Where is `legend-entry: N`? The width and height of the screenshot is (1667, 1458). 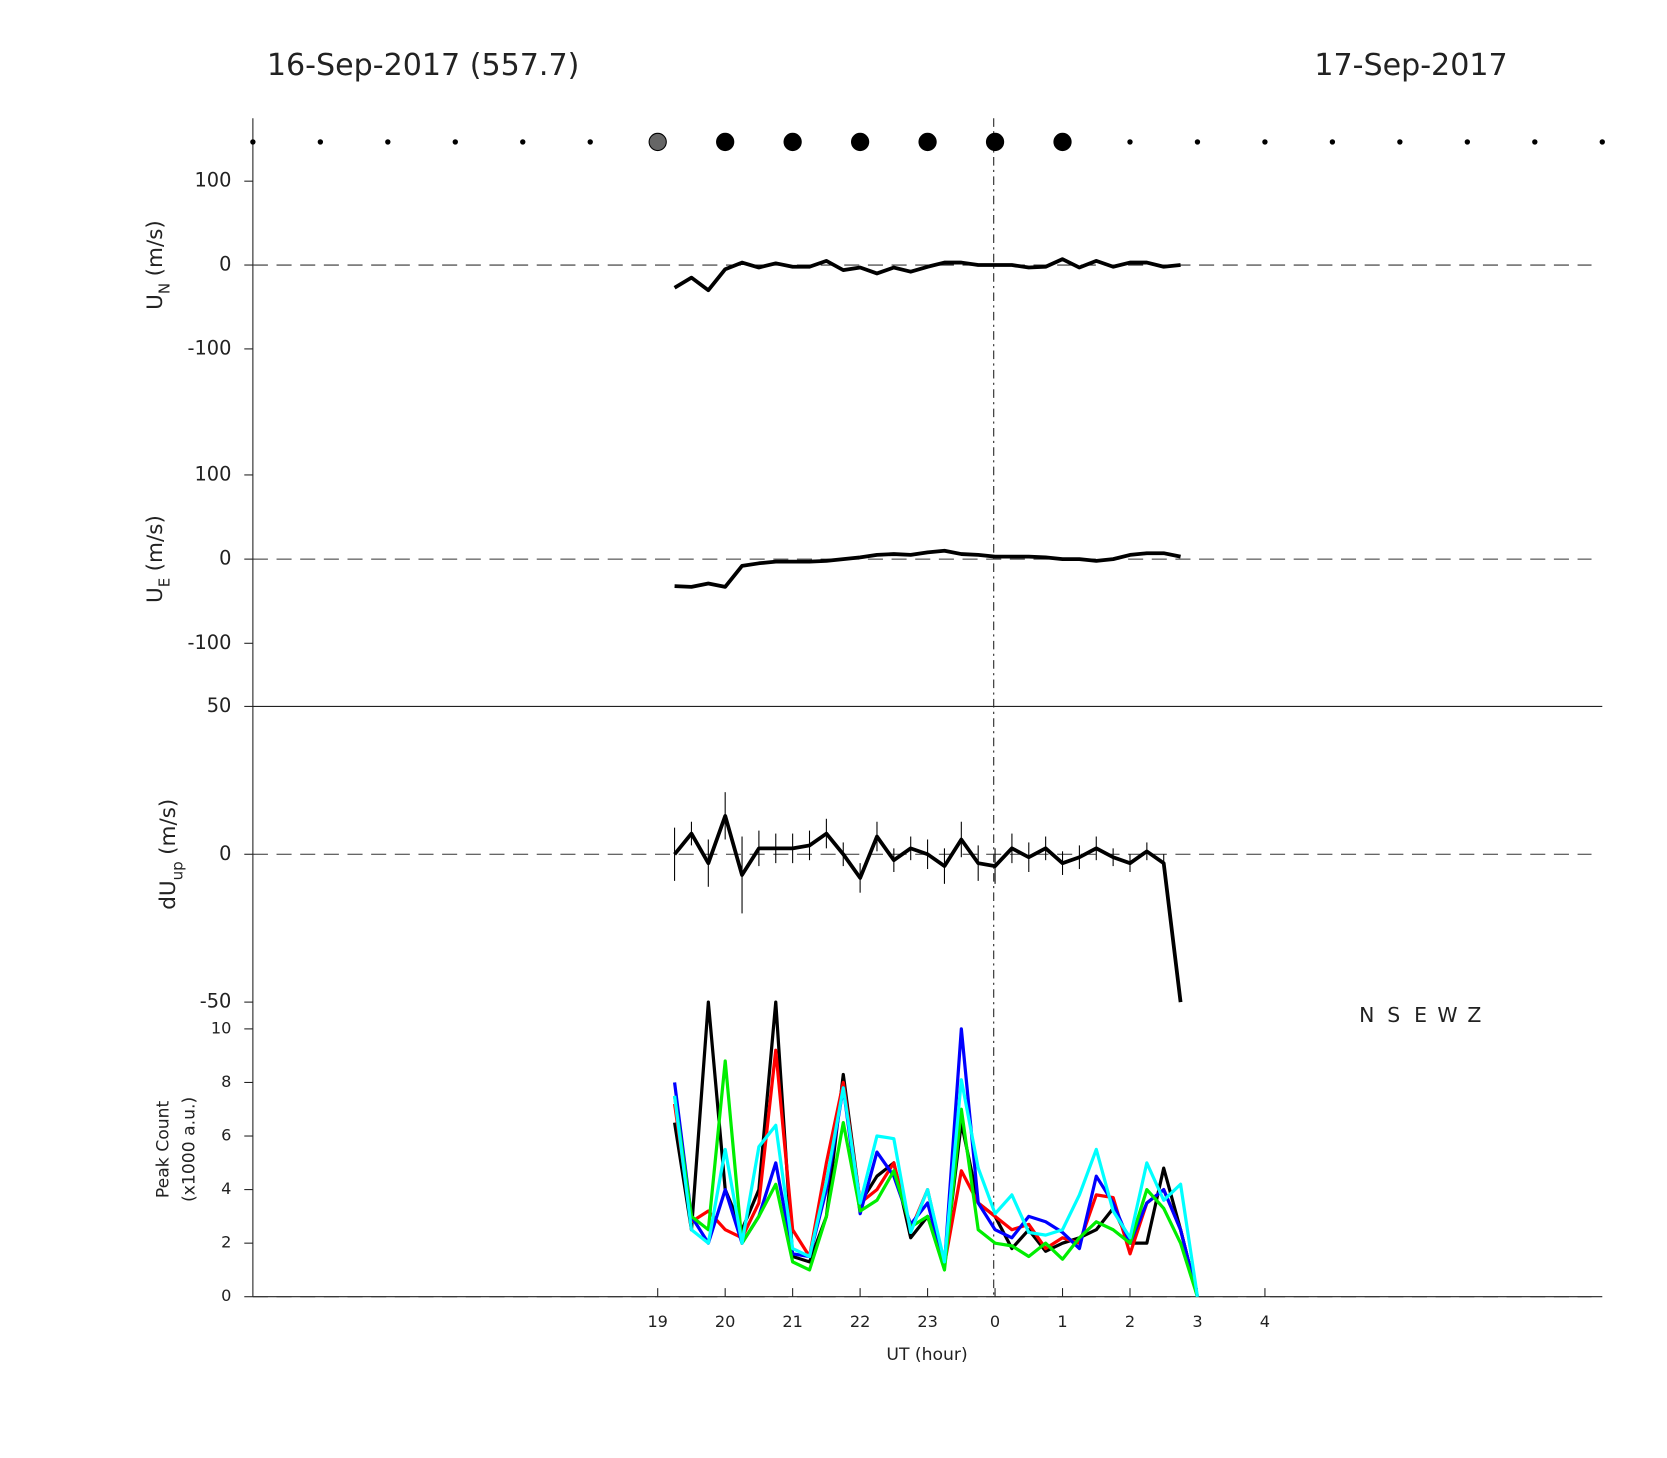
legend-entry: N is located at coordinates (1366, 1015).